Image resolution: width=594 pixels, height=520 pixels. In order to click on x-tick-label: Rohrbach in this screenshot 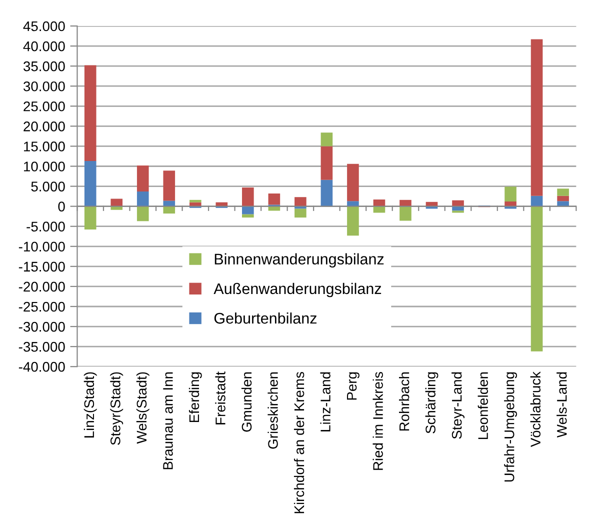, I will do `click(404, 401)`.